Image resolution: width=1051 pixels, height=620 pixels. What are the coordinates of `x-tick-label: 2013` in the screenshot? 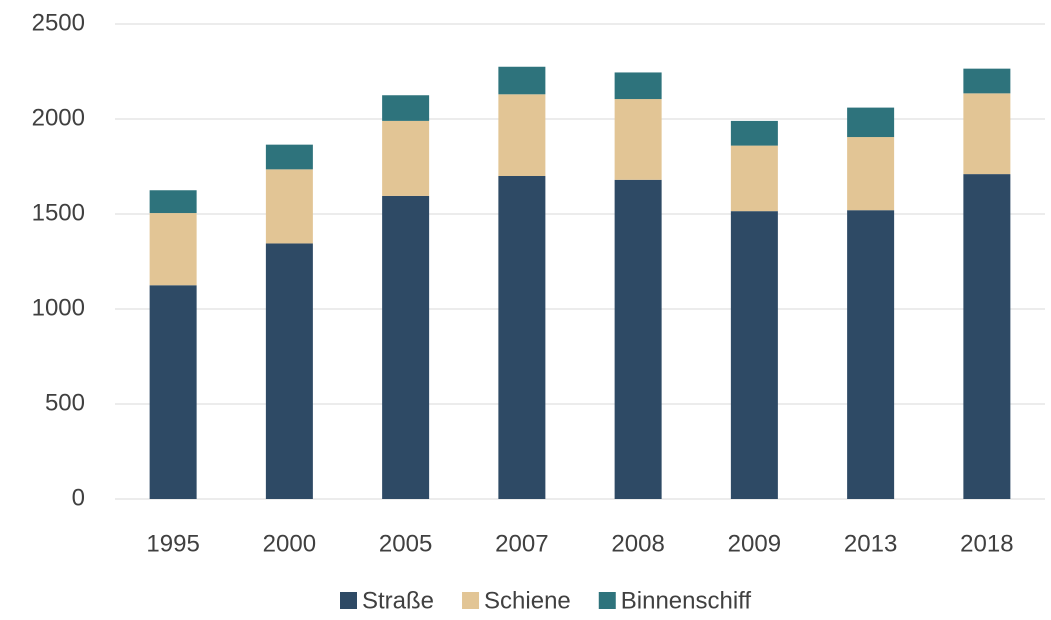 It's located at (870, 543).